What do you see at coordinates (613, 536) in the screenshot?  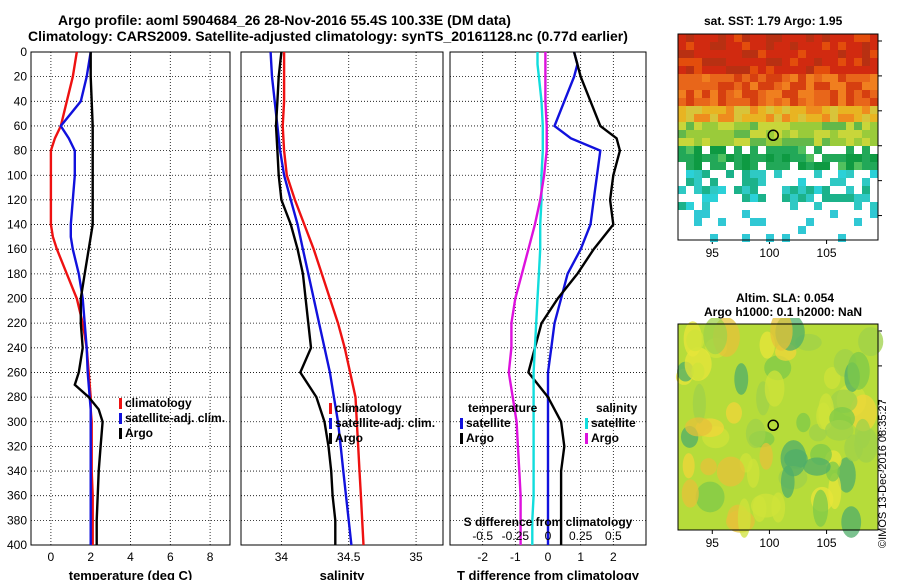 I see `s-tick-label: 0.5` at bounding box center [613, 536].